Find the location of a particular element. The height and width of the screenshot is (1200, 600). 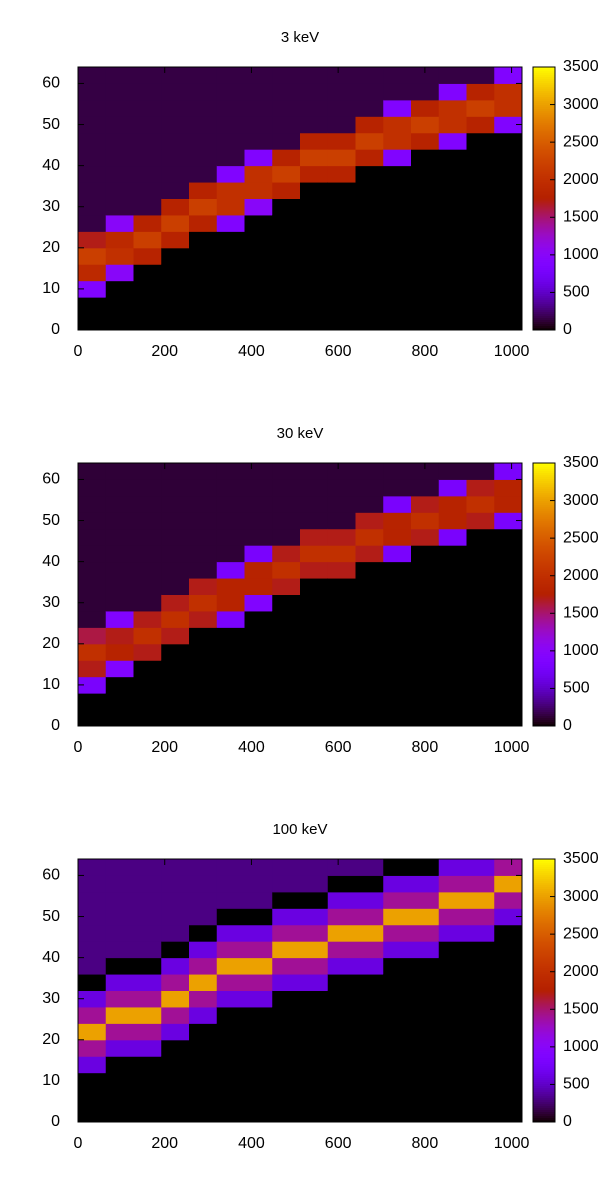

colorbar-tick-label: 3000 is located at coordinates (581, 896).